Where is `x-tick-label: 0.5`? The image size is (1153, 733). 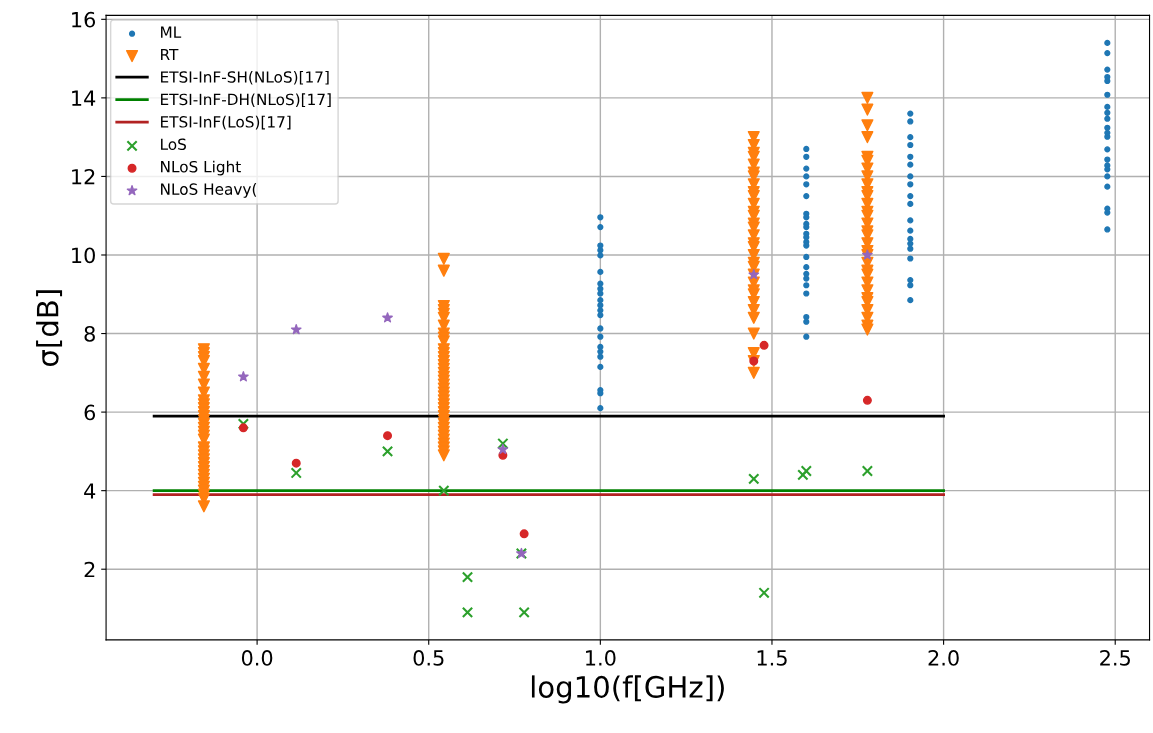 x-tick-label: 0.5 is located at coordinates (428, 658).